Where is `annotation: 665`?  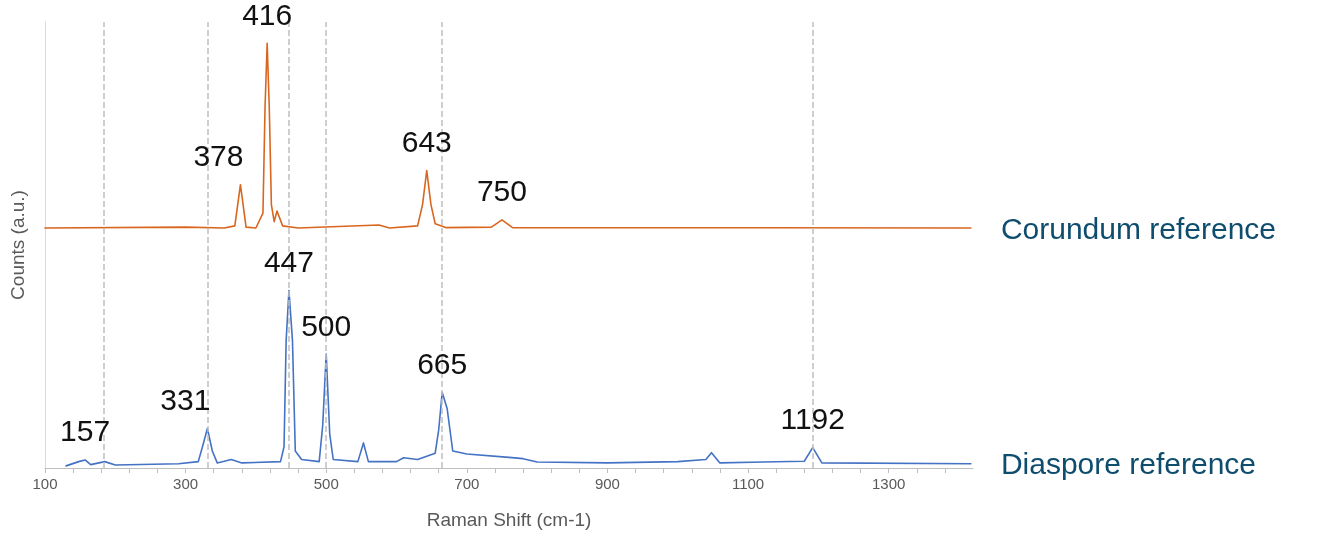 annotation: 665 is located at coordinates (442, 363).